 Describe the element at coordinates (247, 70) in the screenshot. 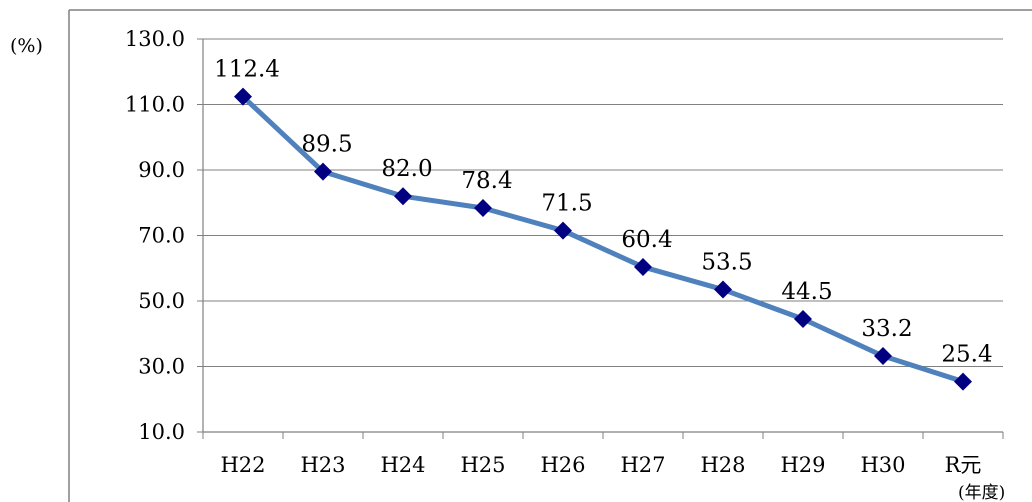

I see `data-label: 112.4` at that location.